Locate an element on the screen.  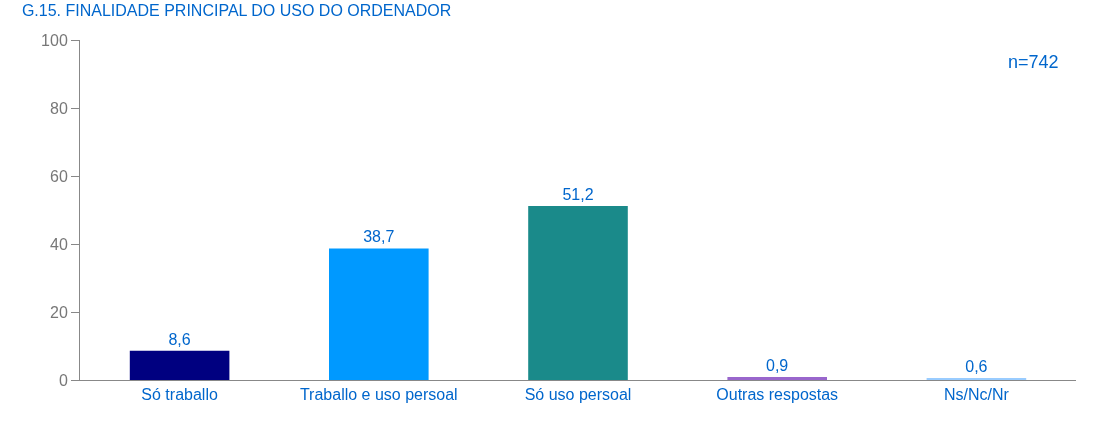
data-label: 8,6 is located at coordinates (179, 339).